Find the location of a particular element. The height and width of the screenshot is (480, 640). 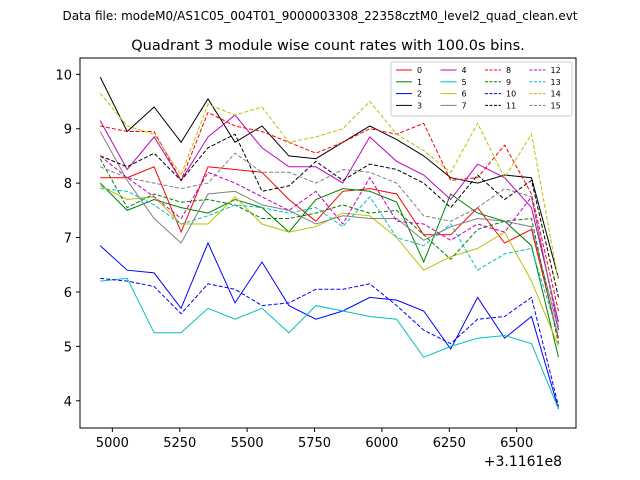

x-tick-label-6250: 6250 is located at coordinates (449, 443).